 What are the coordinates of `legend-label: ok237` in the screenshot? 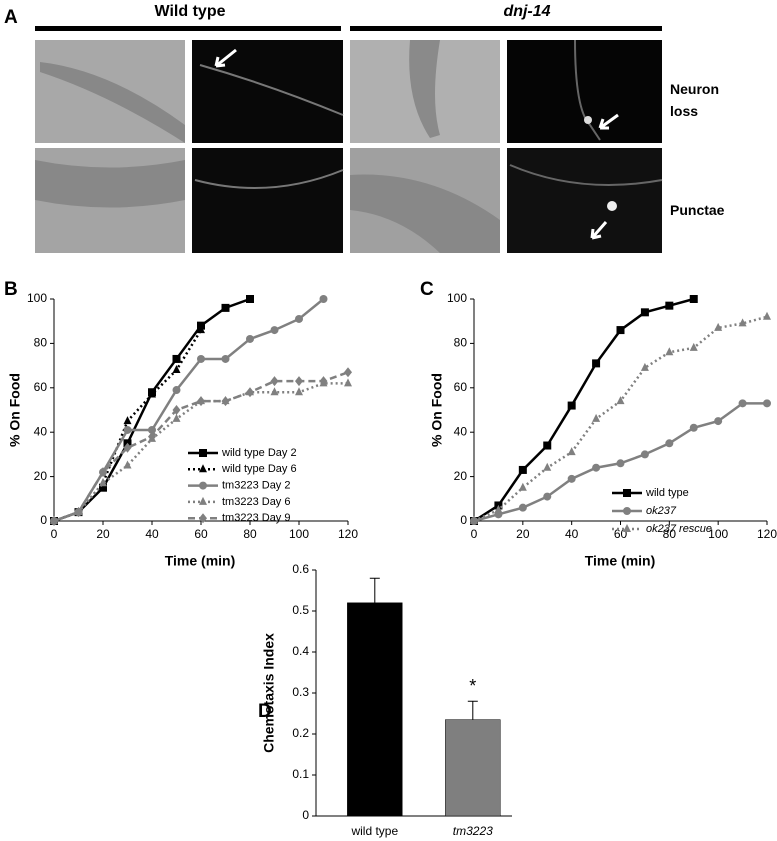 It's located at (661, 511).